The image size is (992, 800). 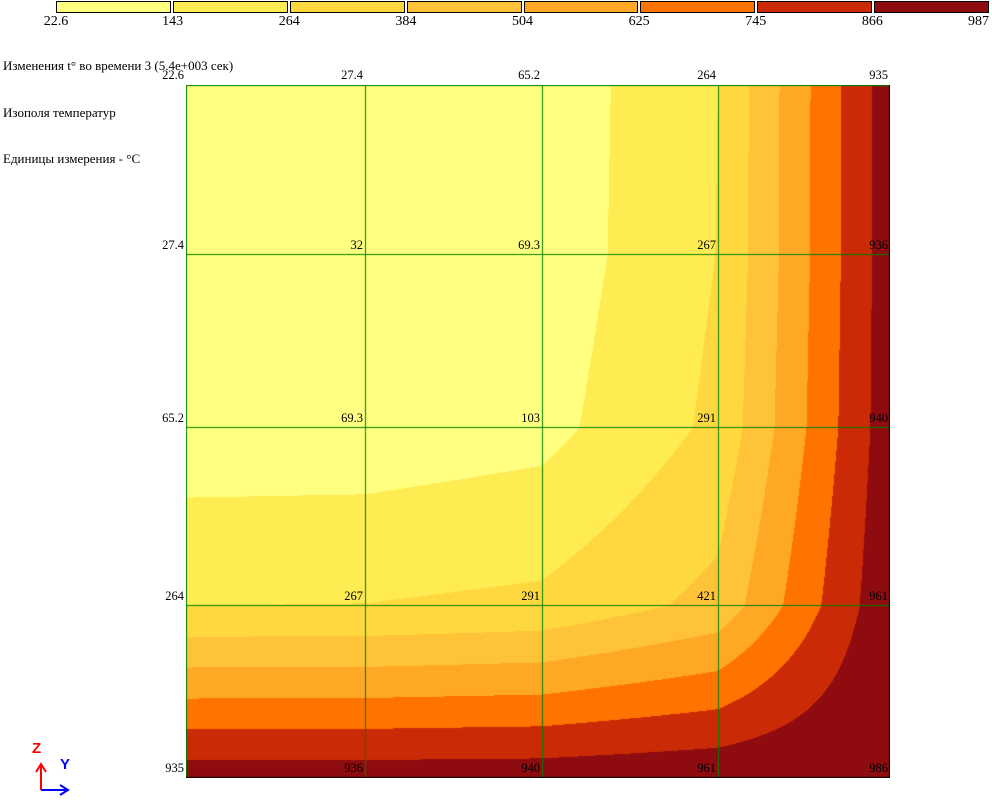 I want to click on node-value-label: 22.6, so click(x=173, y=75).